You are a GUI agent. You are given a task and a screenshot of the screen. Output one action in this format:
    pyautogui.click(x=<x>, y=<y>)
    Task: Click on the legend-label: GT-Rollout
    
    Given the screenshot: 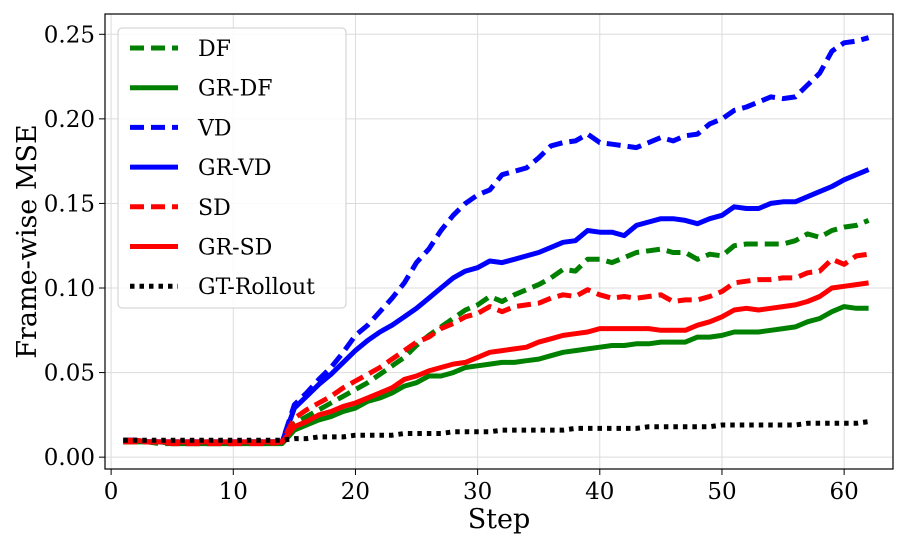 What is the action you would take?
    pyautogui.click(x=256, y=287)
    